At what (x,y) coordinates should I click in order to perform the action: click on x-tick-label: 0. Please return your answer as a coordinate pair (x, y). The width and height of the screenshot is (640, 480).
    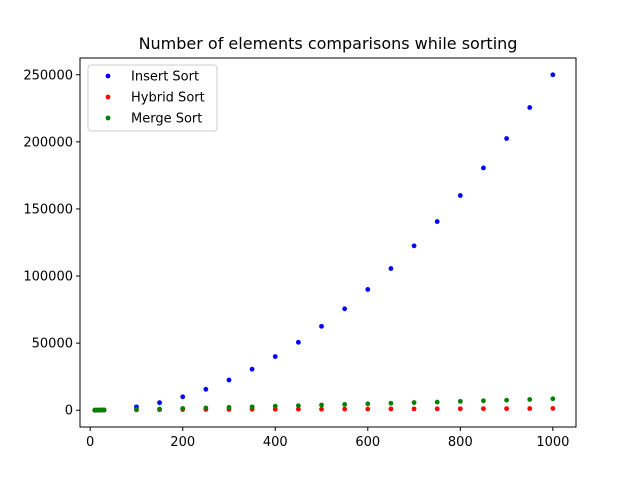
    Looking at the image, I should click on (90, 442).